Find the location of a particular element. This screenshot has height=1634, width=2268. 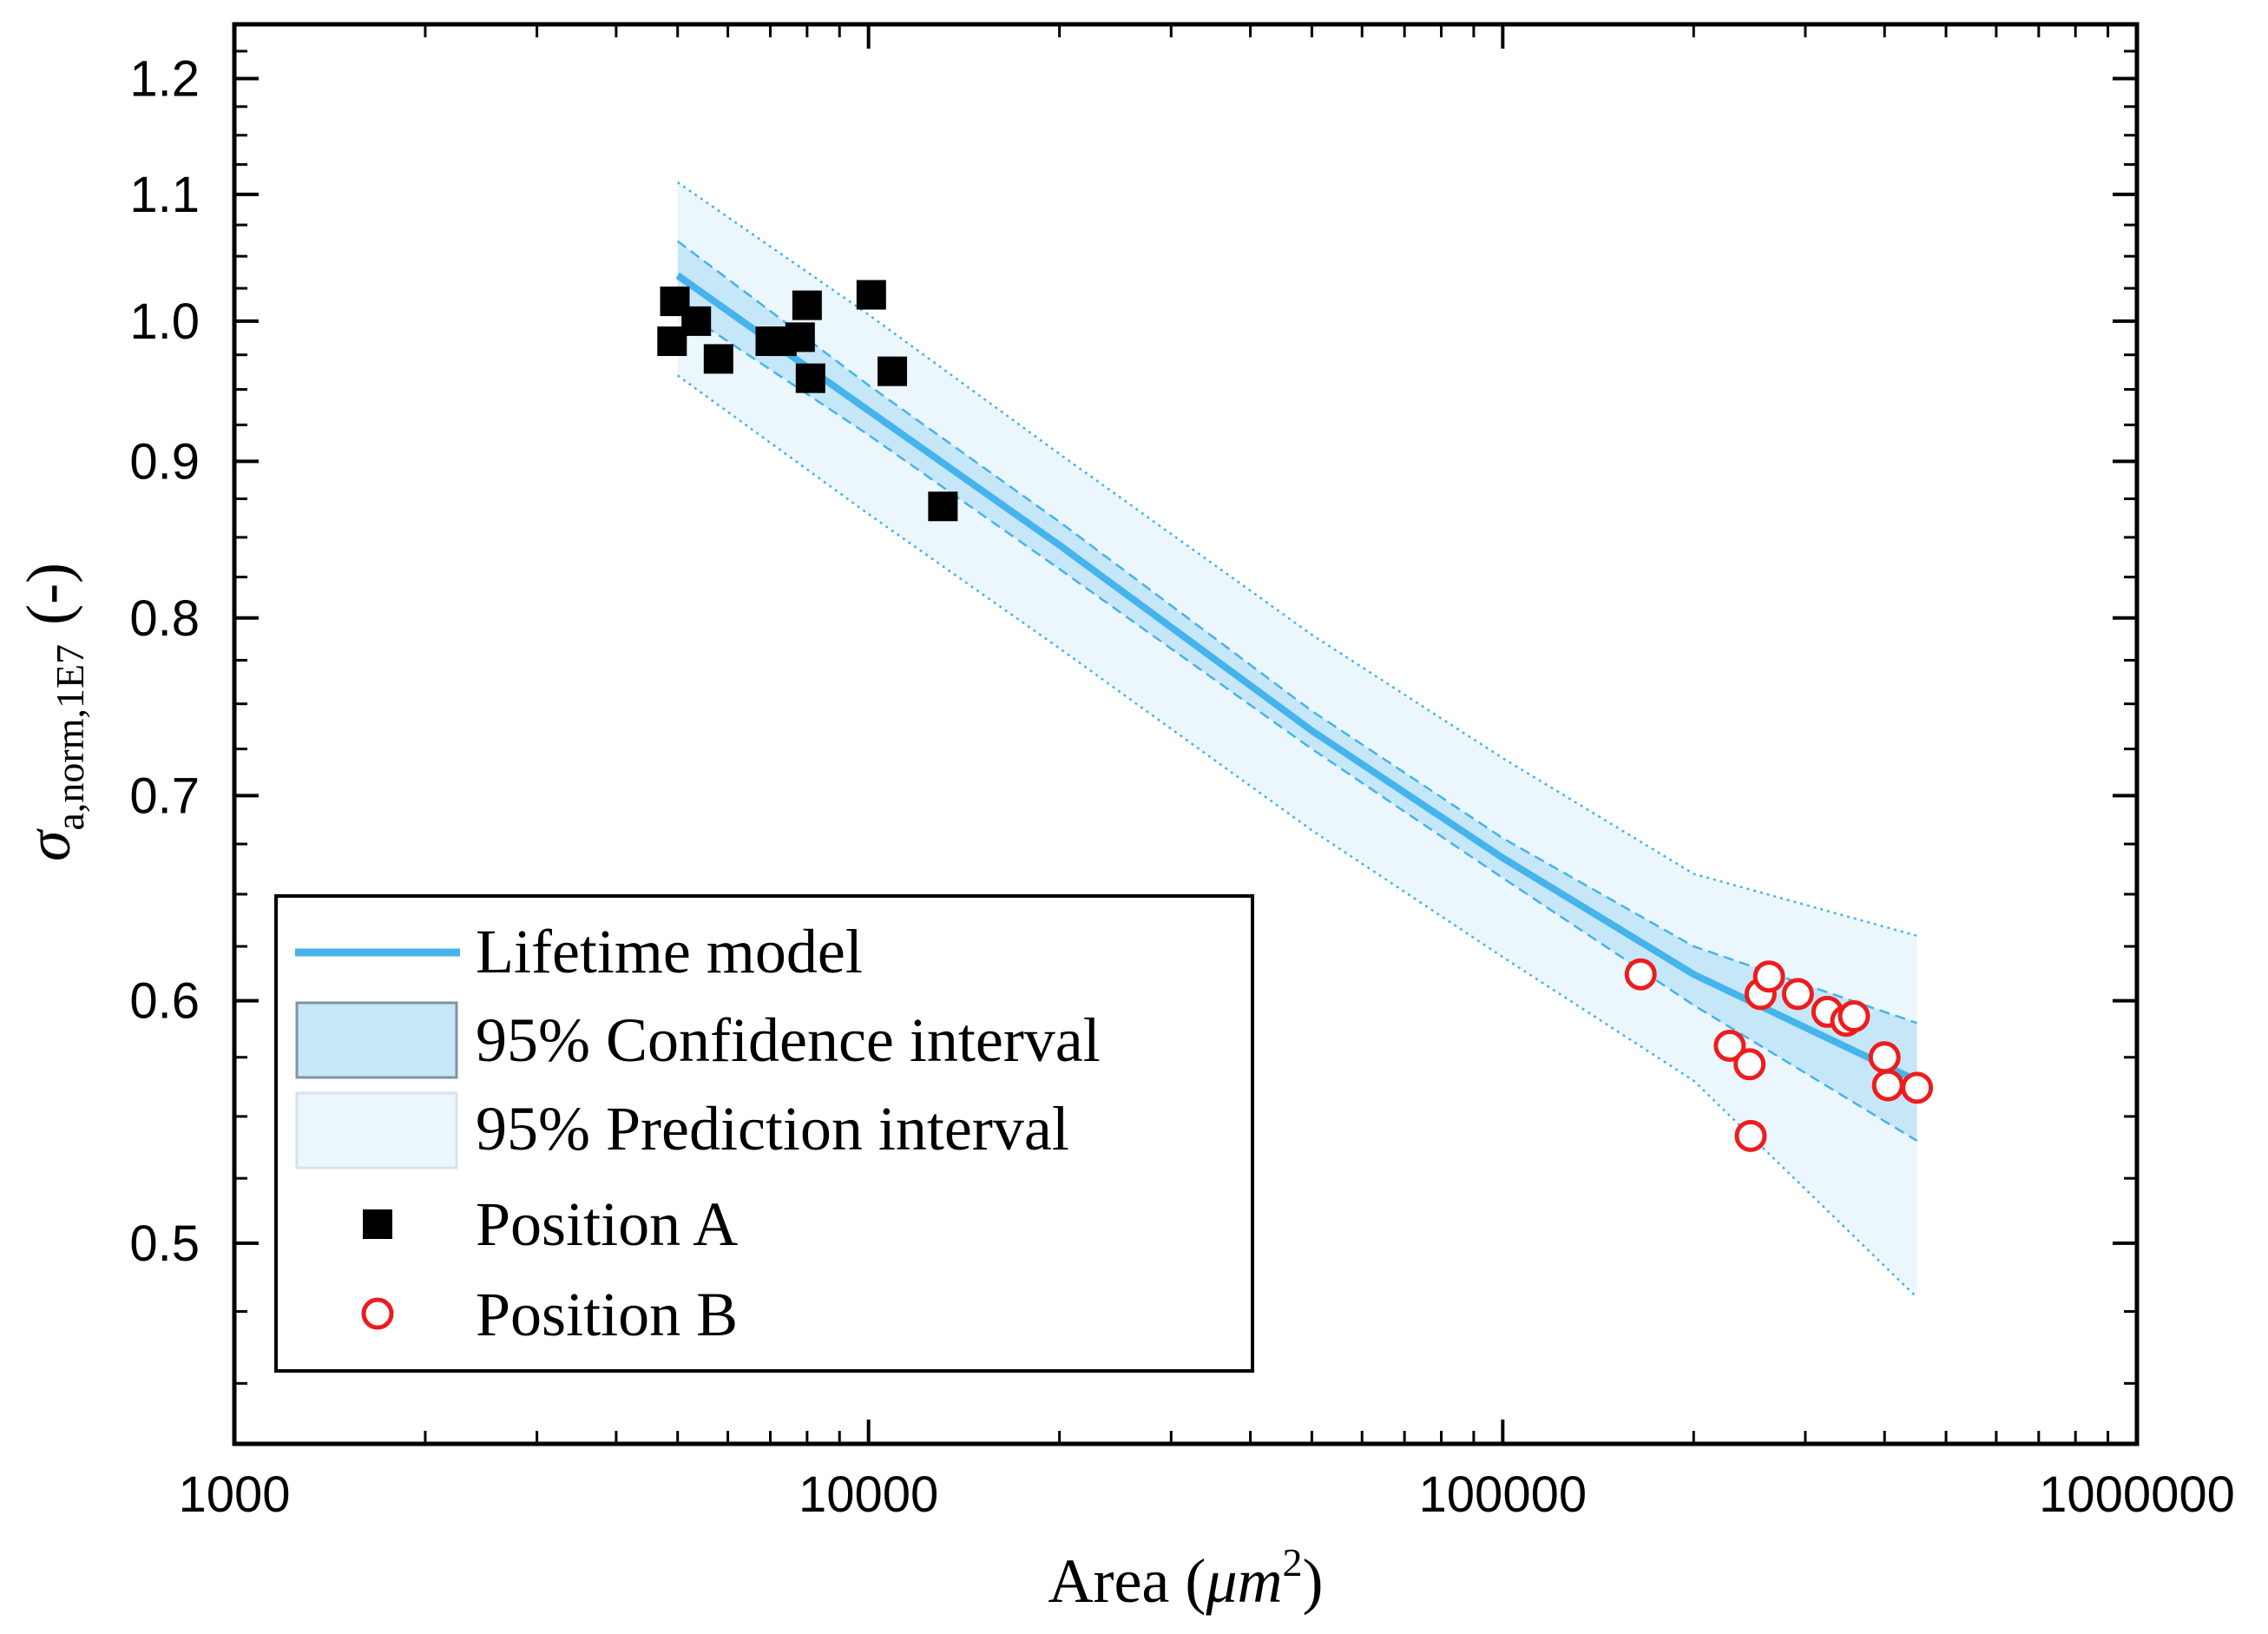

x-tick-label: 1000000 is located at coordinates (2137, 1494).